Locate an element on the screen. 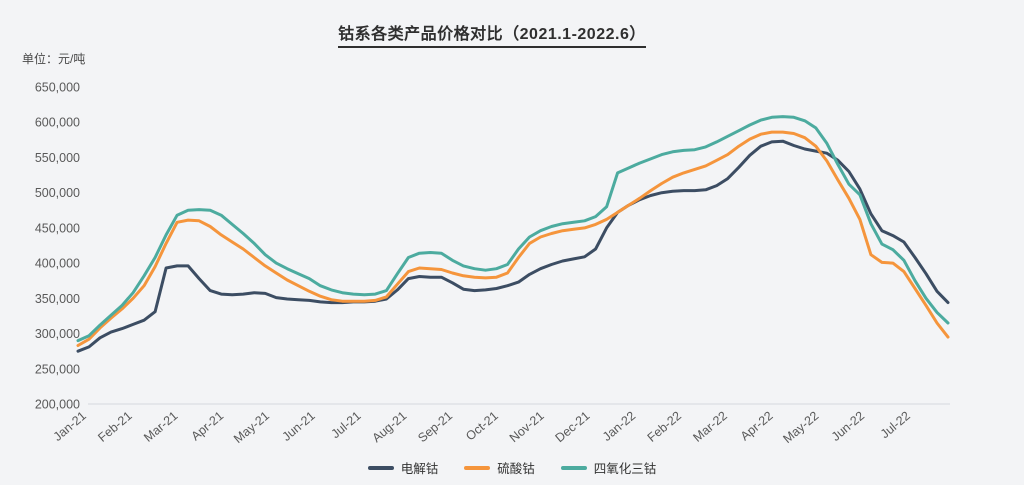  x-tick-label: Feb-22 is located at coordinates (664, 427).